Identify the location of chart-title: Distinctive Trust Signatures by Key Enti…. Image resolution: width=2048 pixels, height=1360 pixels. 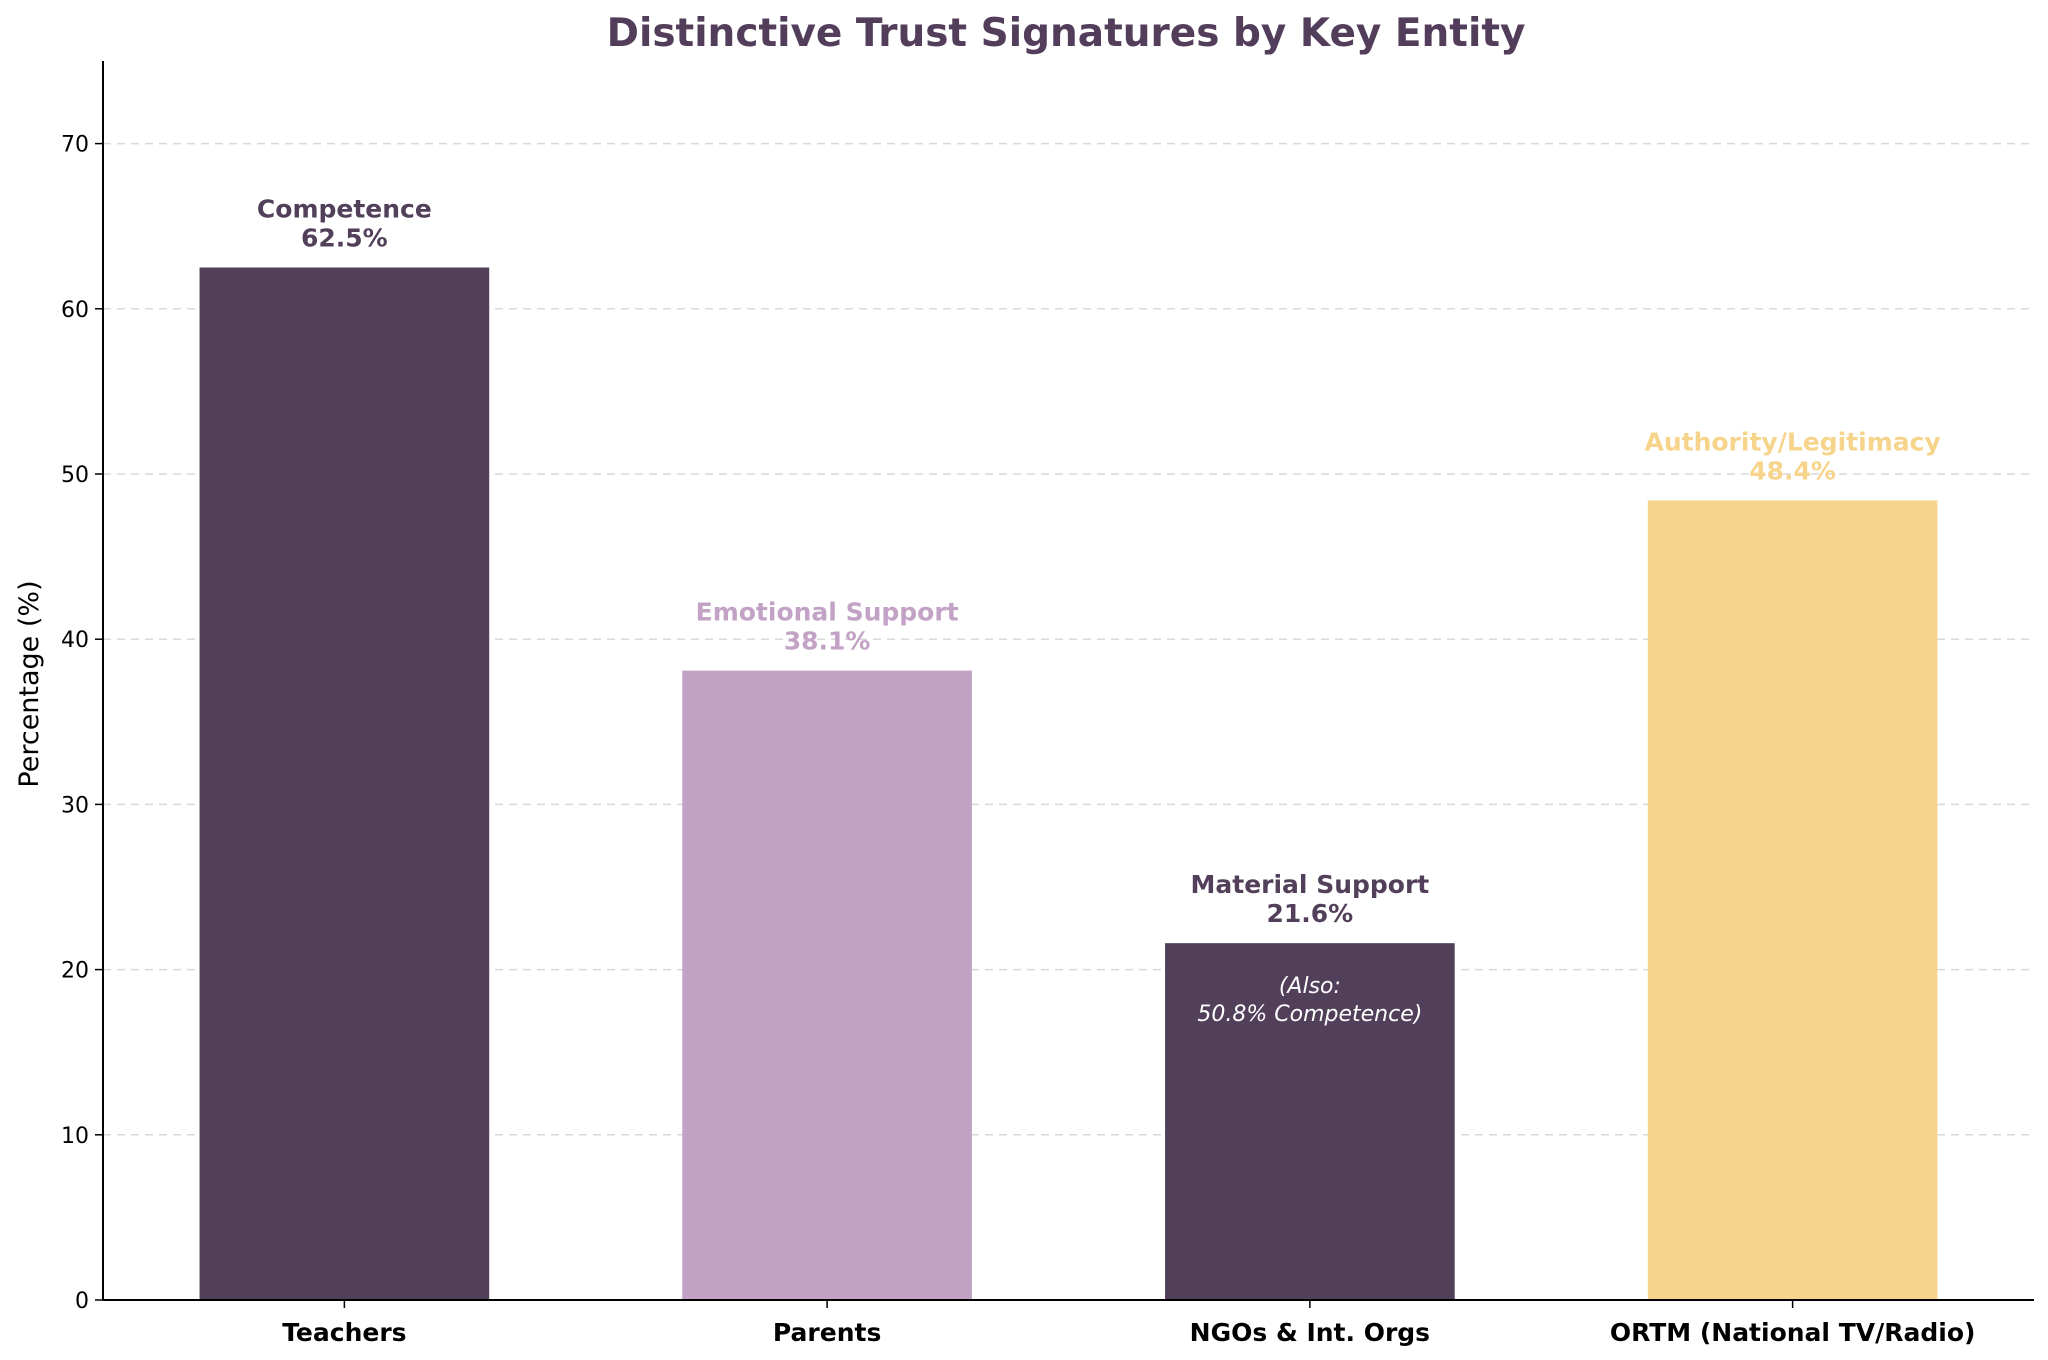
(1066, 33).